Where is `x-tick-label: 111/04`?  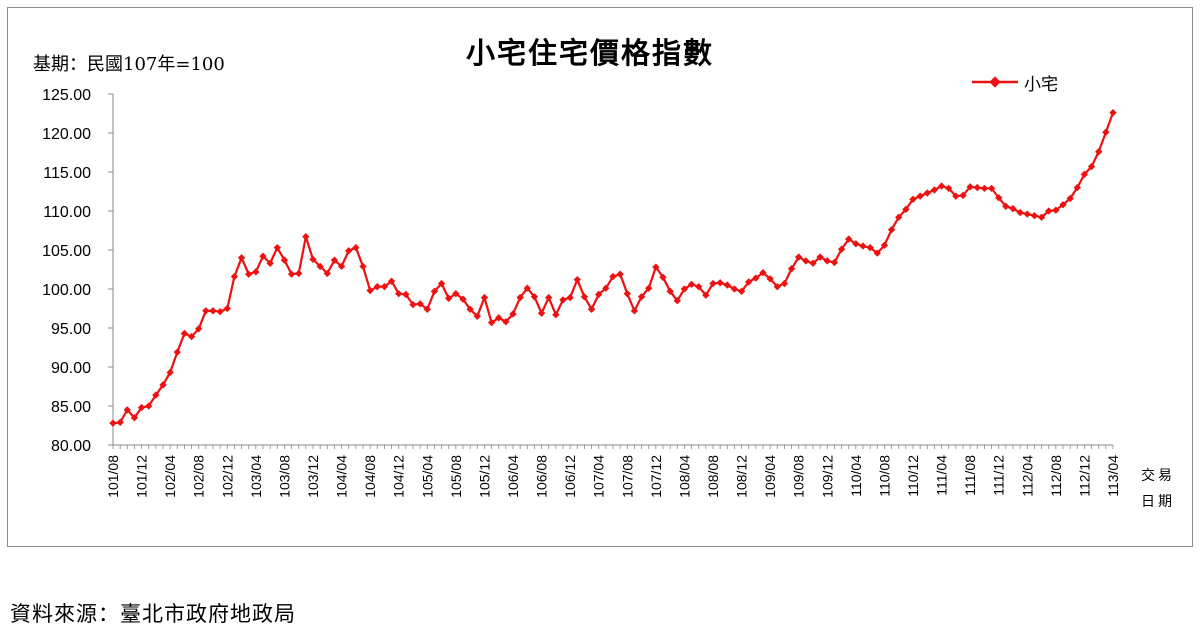
x-tick-label: 111/04 is located at coordinates (942, 475).